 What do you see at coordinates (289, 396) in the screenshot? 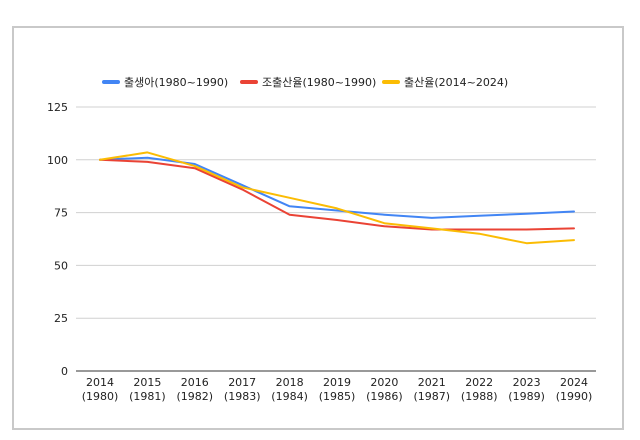
I see `x-tick-sublabel: (1984)` at bounding box center [289, 396].